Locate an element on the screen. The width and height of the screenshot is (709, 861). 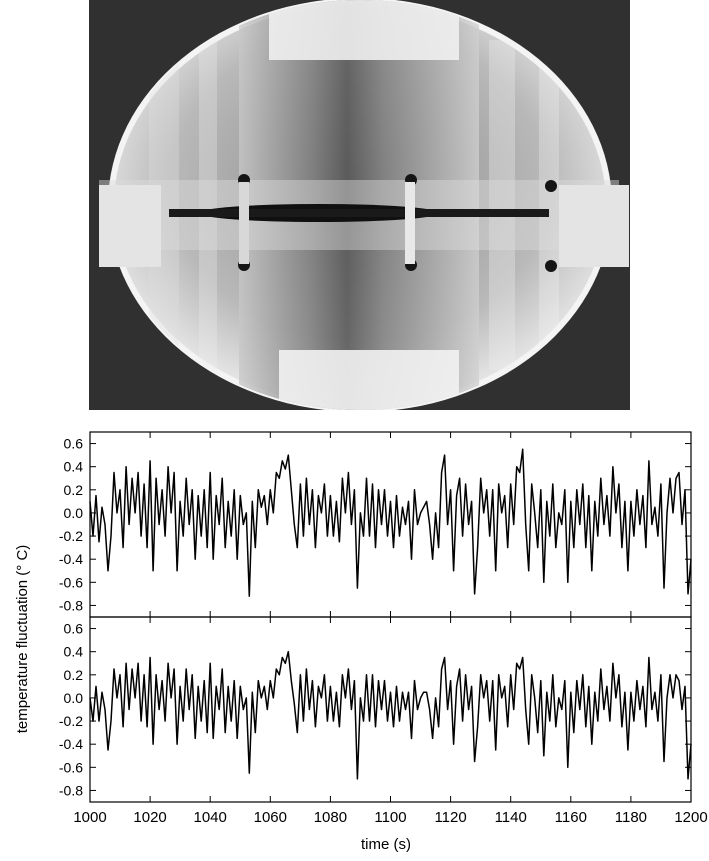
x-tick-label: 1180 is located at coordinates (631, 817).